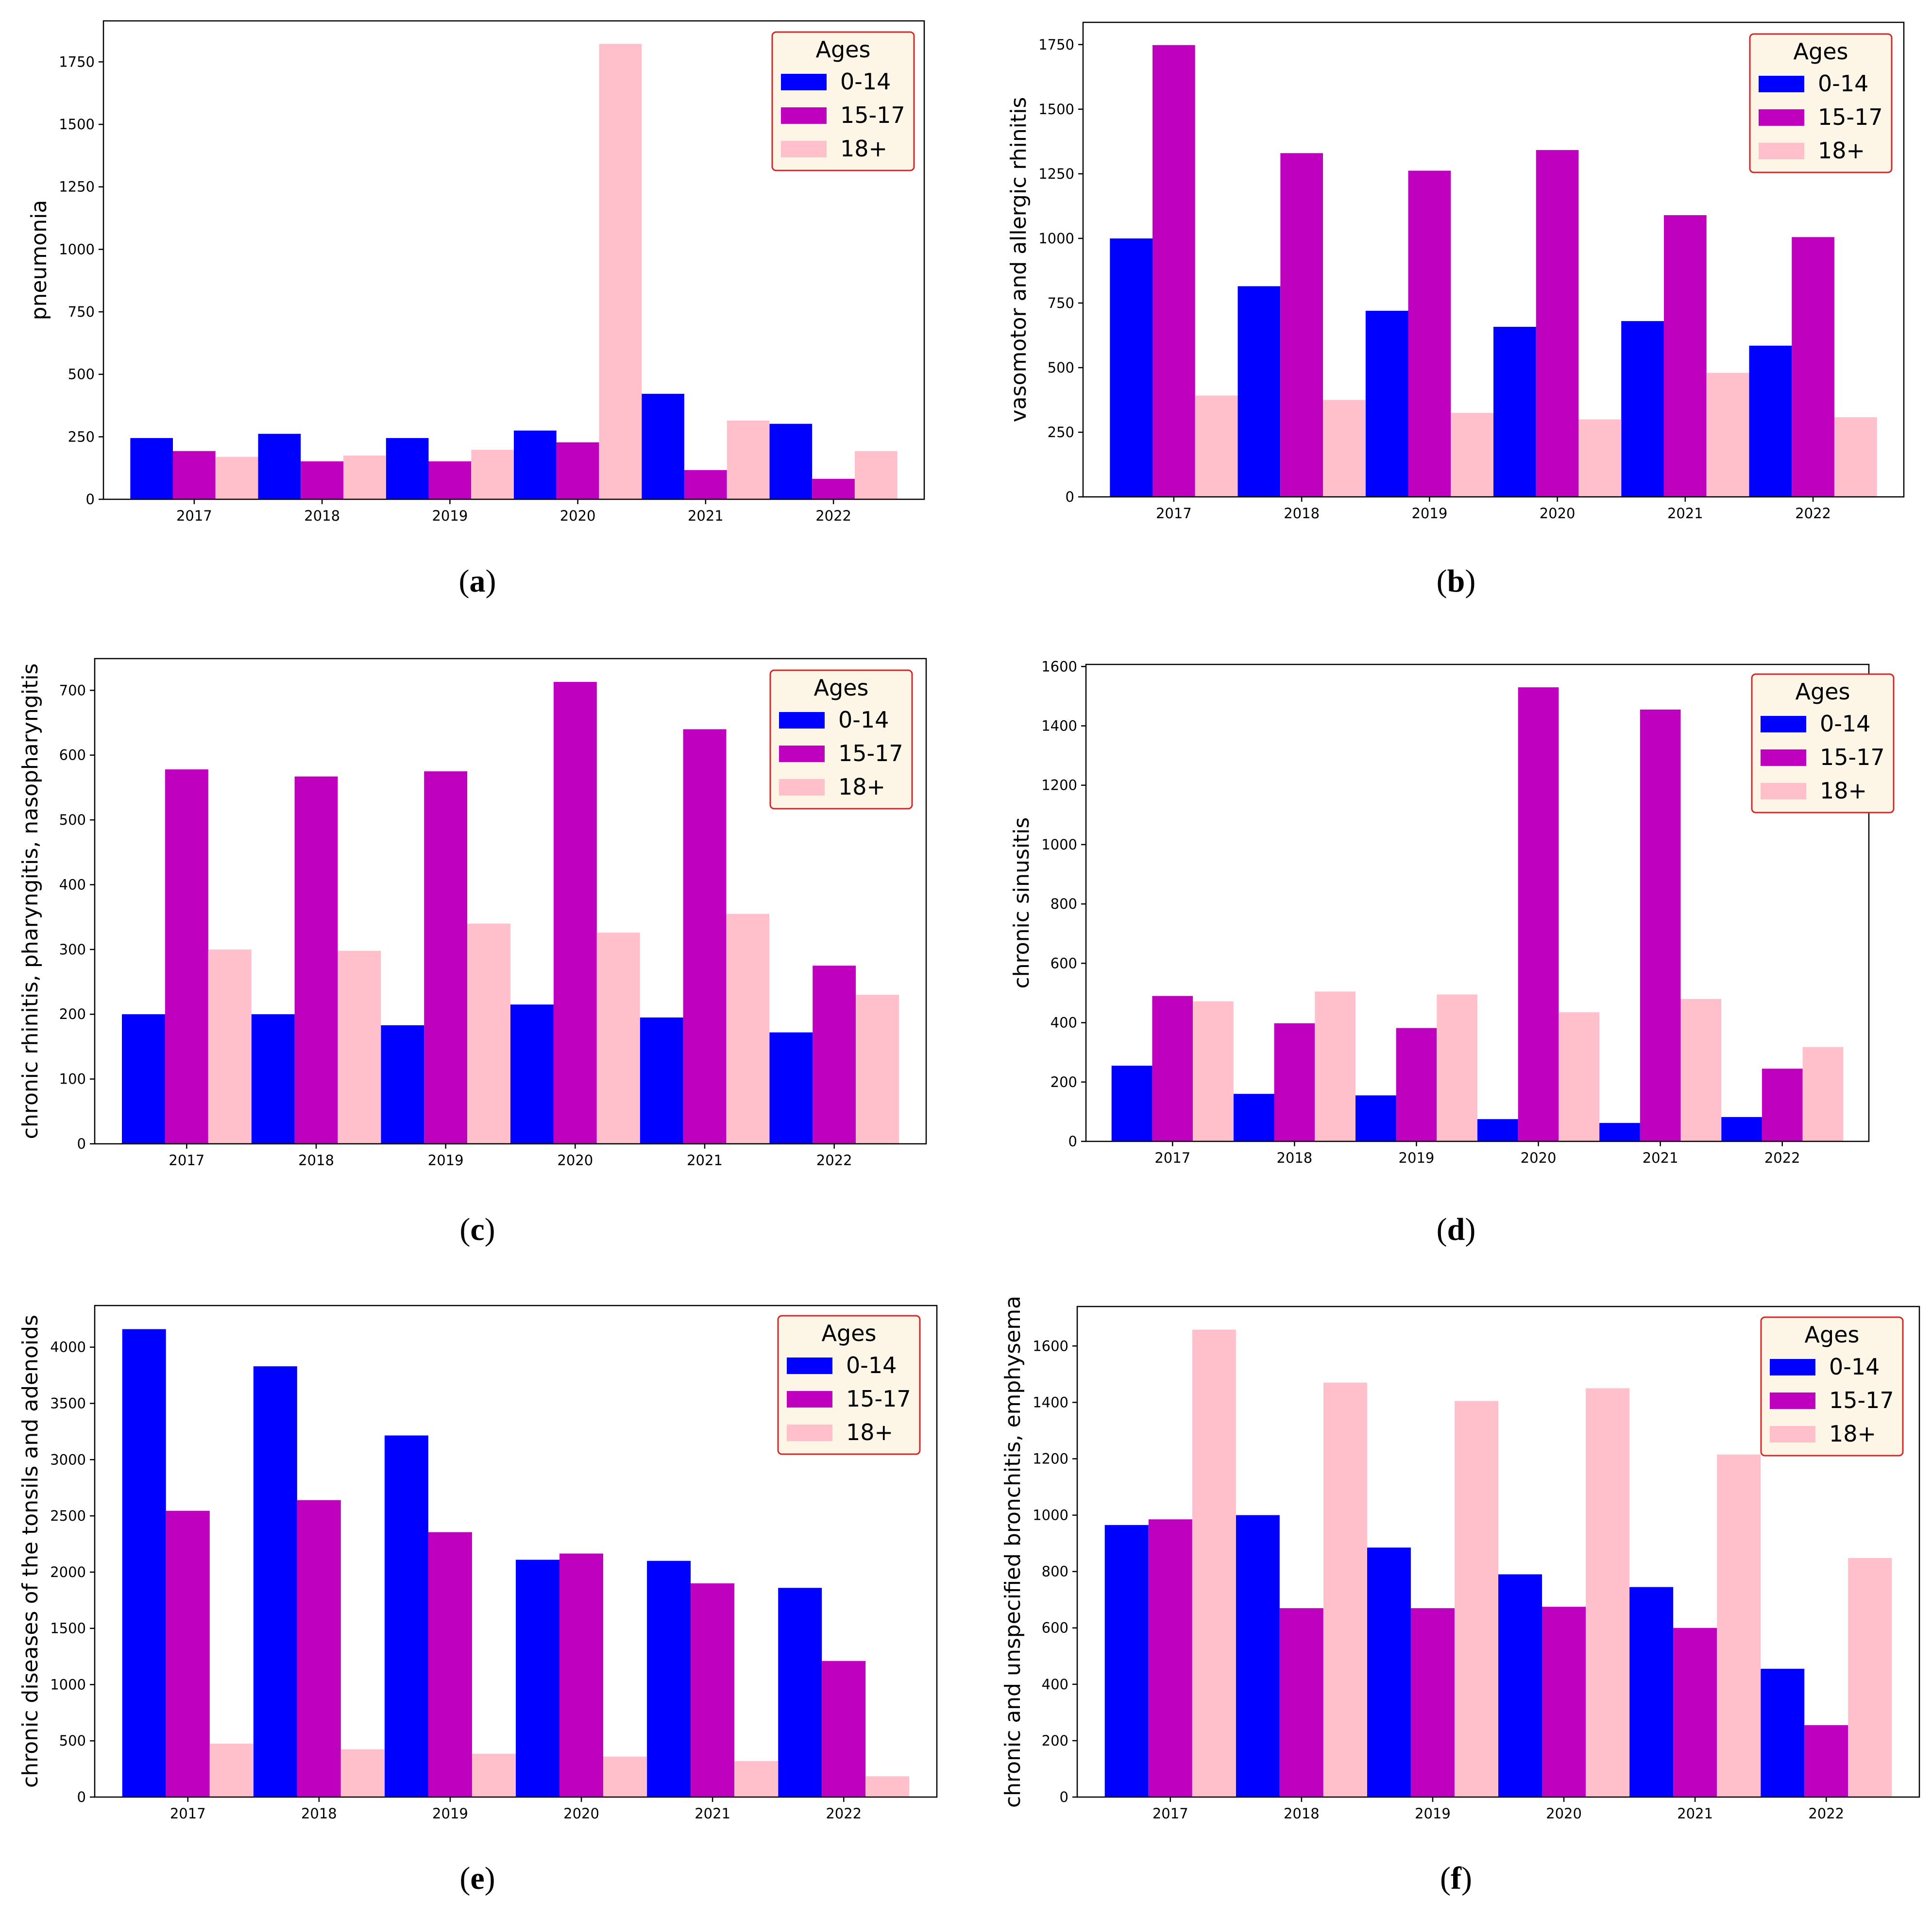  I want to click on legend-label-0-14: 0-14, so click(865, 82).